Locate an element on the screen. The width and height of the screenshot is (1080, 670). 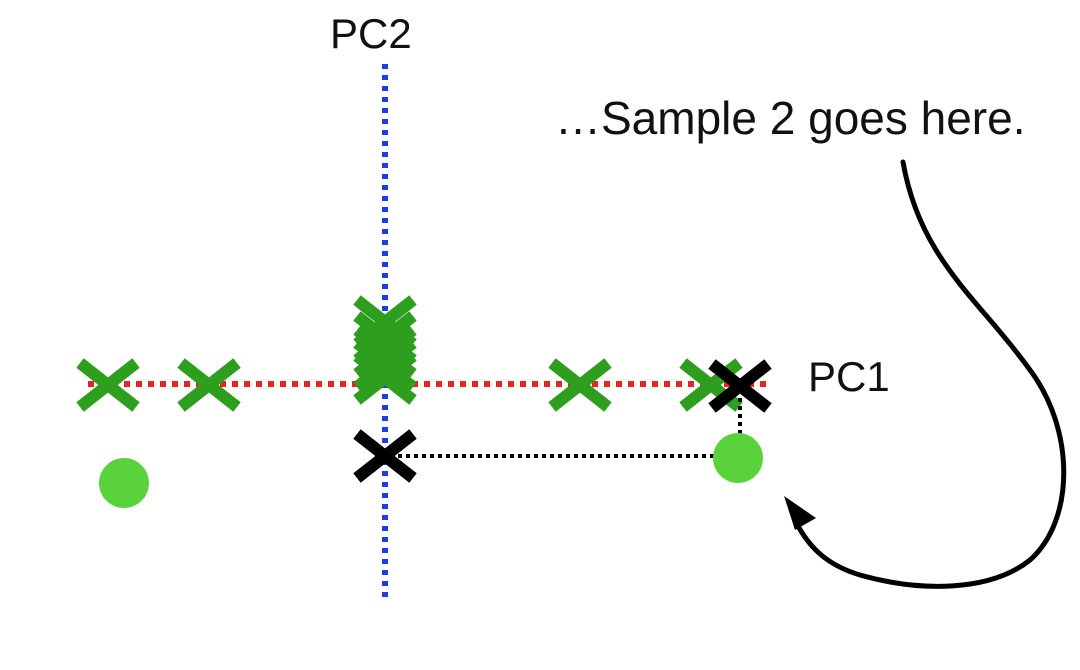
green-dot-sample is located at coordinates (738, 458).